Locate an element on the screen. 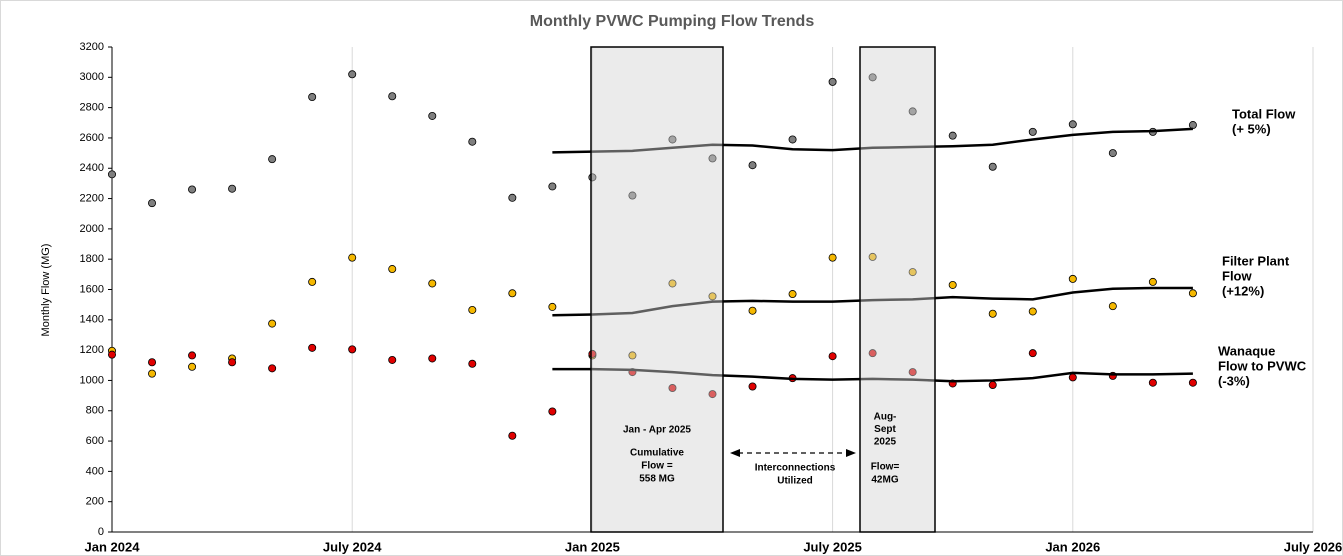 This screenshot has width=1343, height=556. y-tick-label: 2400 is located at coordinates (92, 168).